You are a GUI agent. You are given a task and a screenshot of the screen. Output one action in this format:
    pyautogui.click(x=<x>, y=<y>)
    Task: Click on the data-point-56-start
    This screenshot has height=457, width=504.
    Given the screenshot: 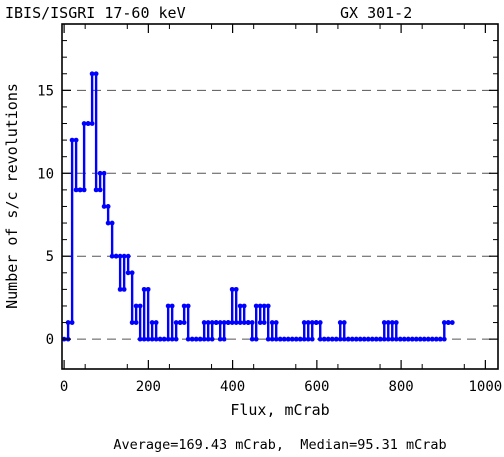 What is the action you would take?
    pyautogui.click(x=288, y=339)
    